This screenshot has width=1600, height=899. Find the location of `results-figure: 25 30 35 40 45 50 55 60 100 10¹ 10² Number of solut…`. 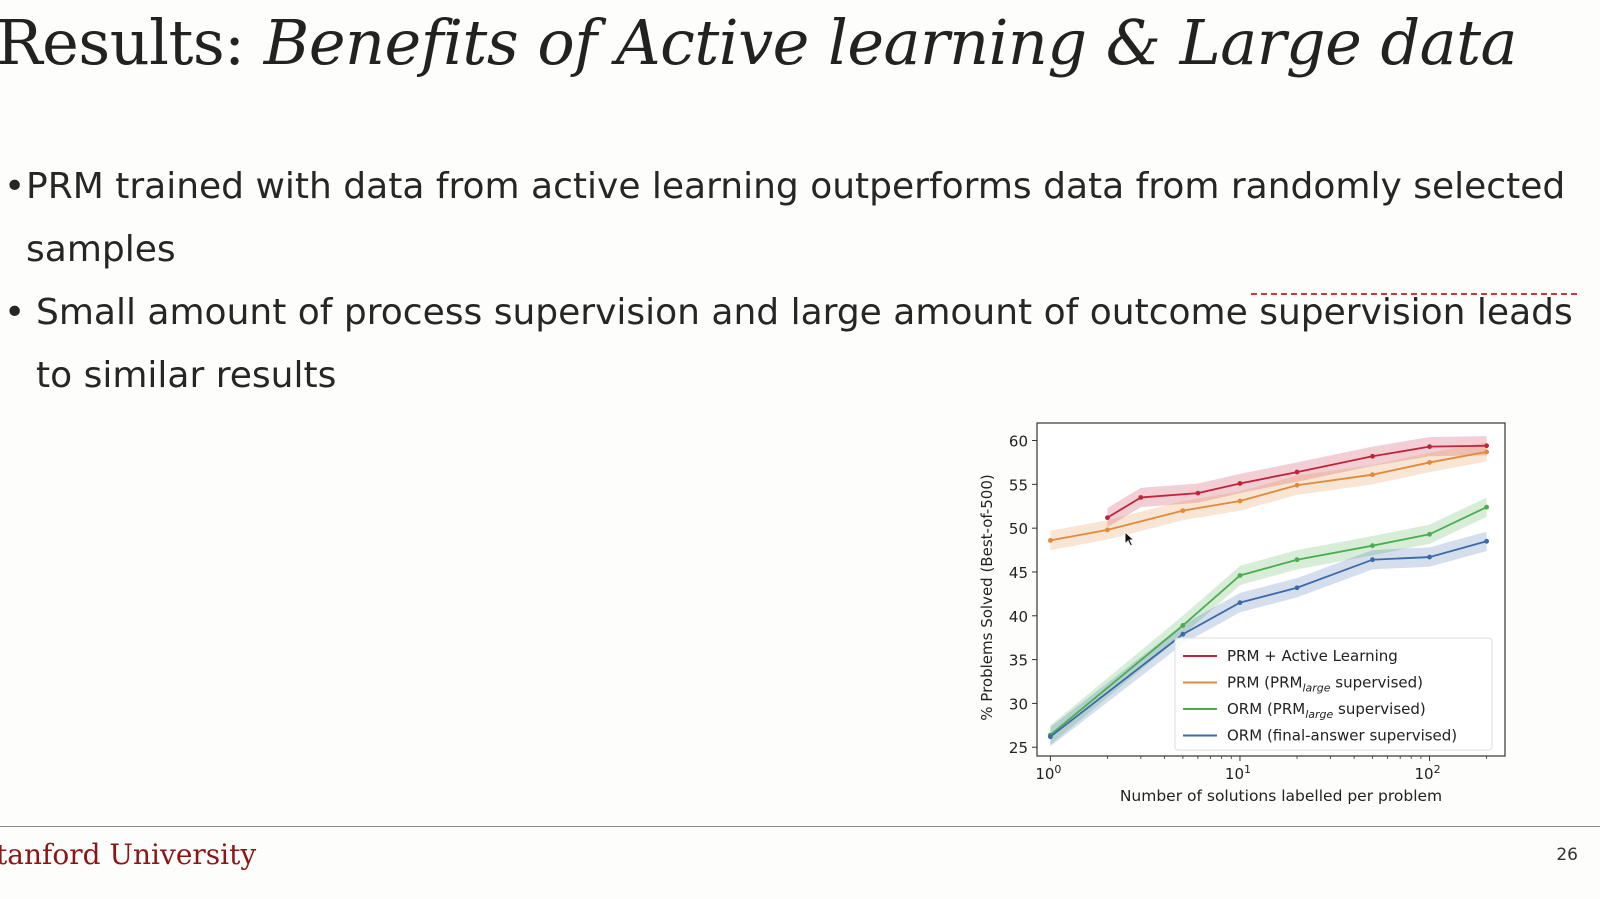

results-figure: 25 30 35 40 45 50 55 60 100 10¹ 10² Number of solut… is located at coordinates (1244, 613).